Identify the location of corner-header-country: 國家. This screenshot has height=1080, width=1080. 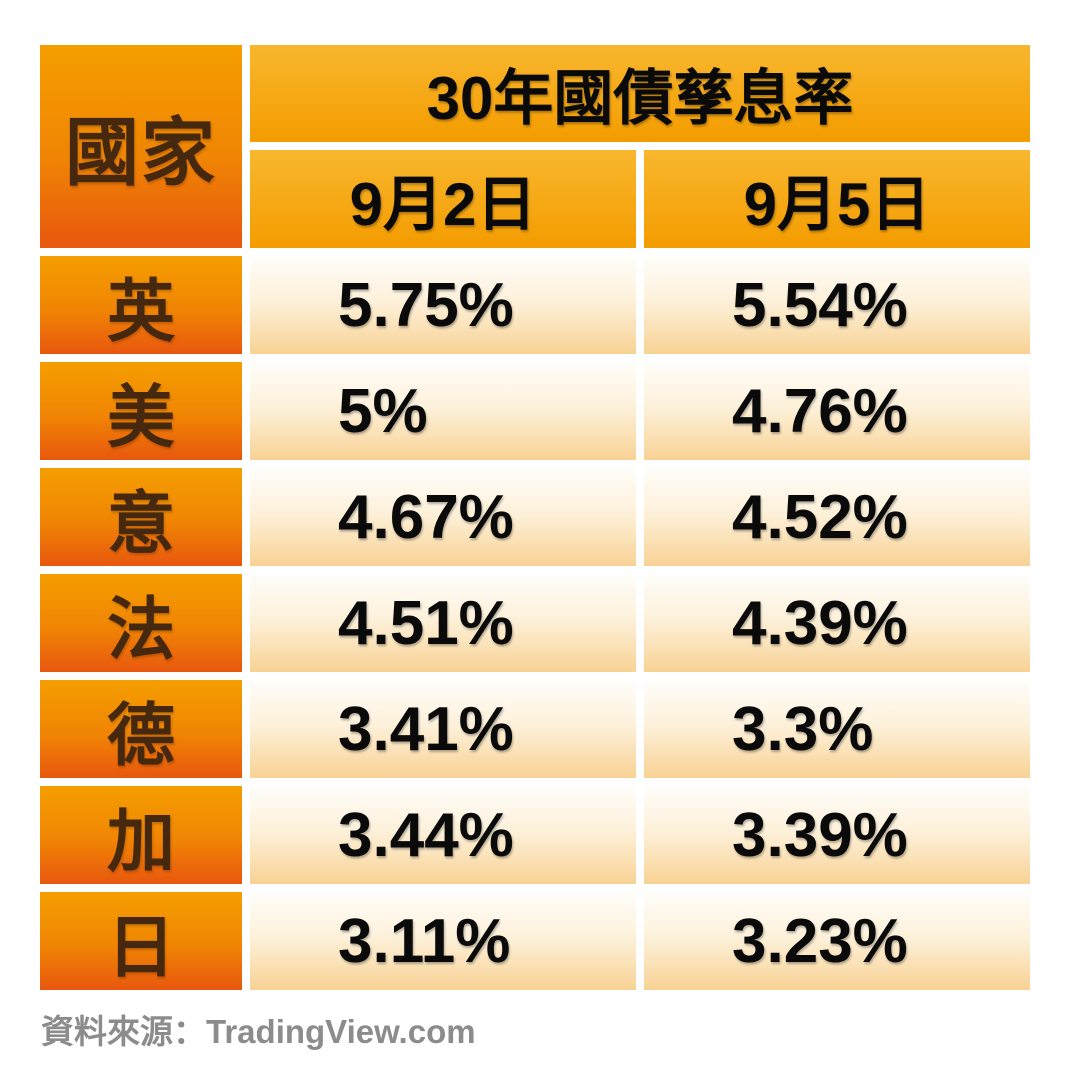
(141, 146).